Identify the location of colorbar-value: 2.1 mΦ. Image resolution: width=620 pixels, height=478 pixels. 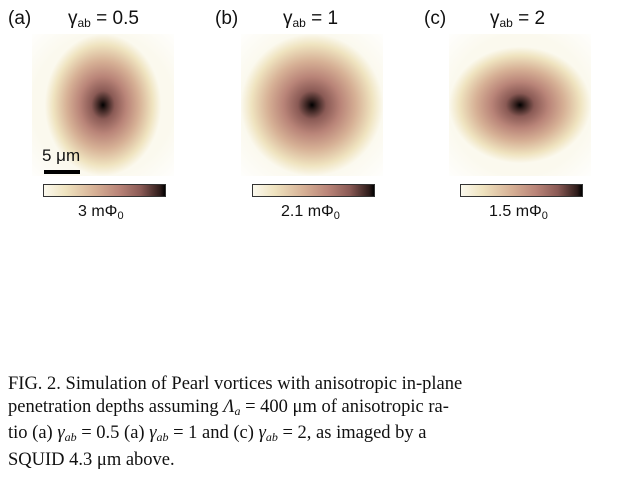
(307, 211).